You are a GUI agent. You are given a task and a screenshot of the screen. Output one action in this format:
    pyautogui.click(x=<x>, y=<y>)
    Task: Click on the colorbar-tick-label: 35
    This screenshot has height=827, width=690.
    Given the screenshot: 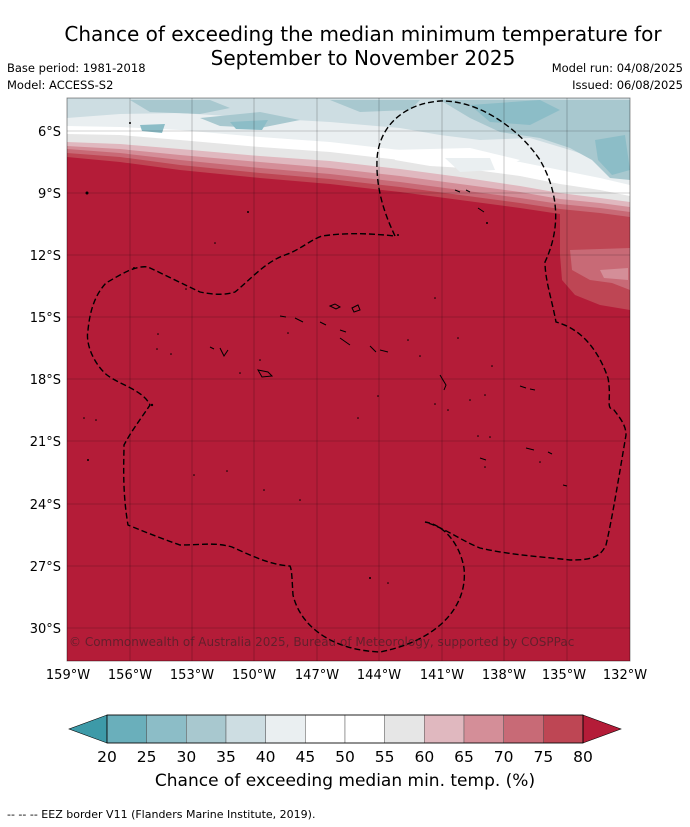 What is the action you would take?
    pyautogui.click(x=226, y=757)
    